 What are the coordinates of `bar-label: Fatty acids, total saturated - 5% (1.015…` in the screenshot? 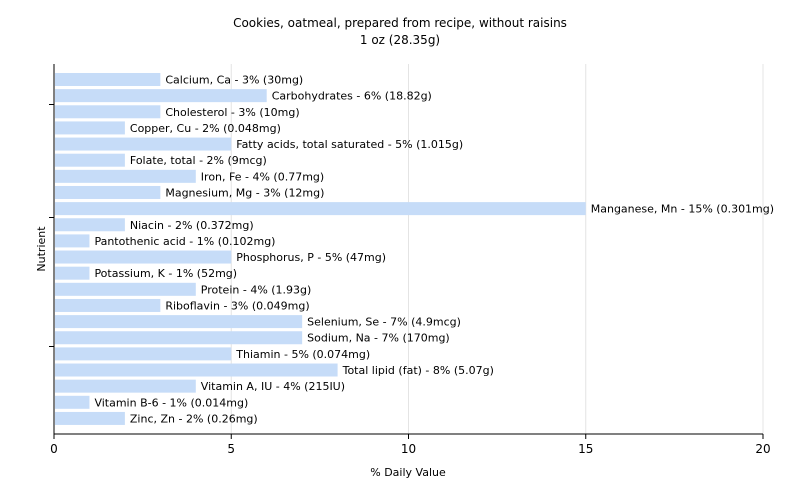 It's located at (349, 144).